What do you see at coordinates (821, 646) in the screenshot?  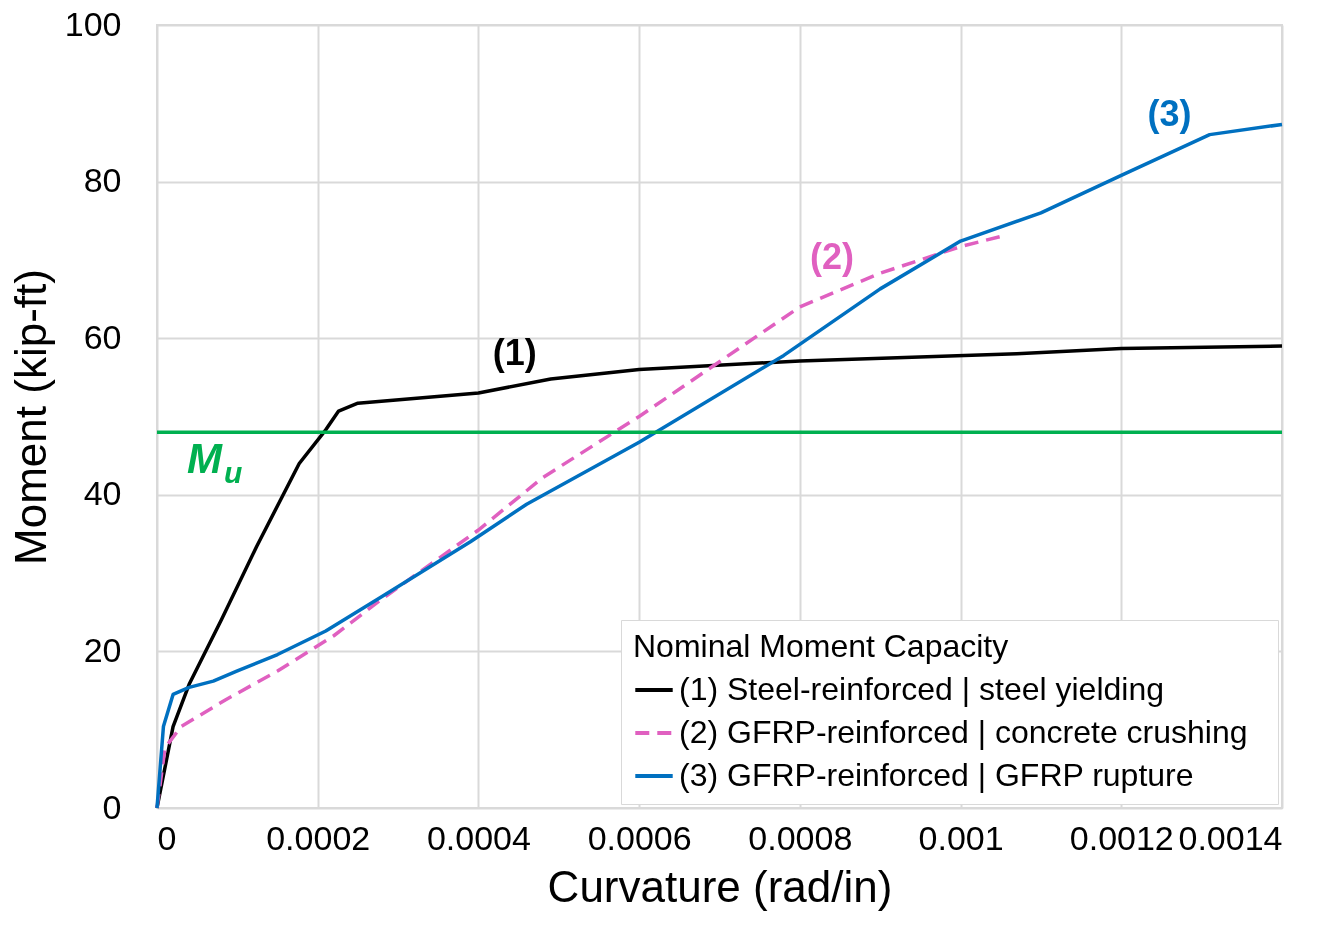 I see `legend-title: Nominal Moment Capacity` at bounding box center [821, 646].